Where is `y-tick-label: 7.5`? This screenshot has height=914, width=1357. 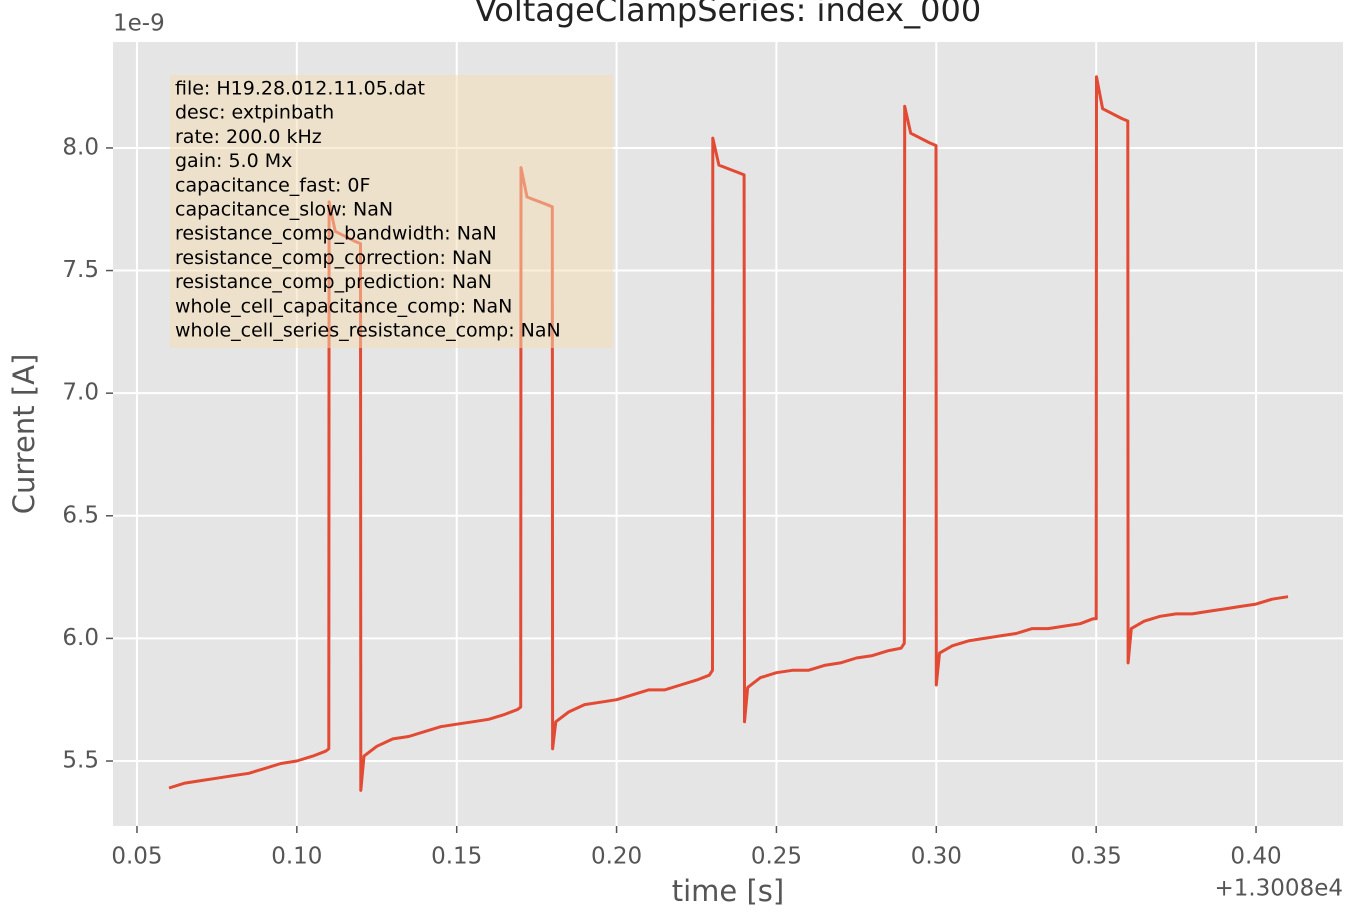 y-tick-label: 7.5 is located at coordinates (80, 270).